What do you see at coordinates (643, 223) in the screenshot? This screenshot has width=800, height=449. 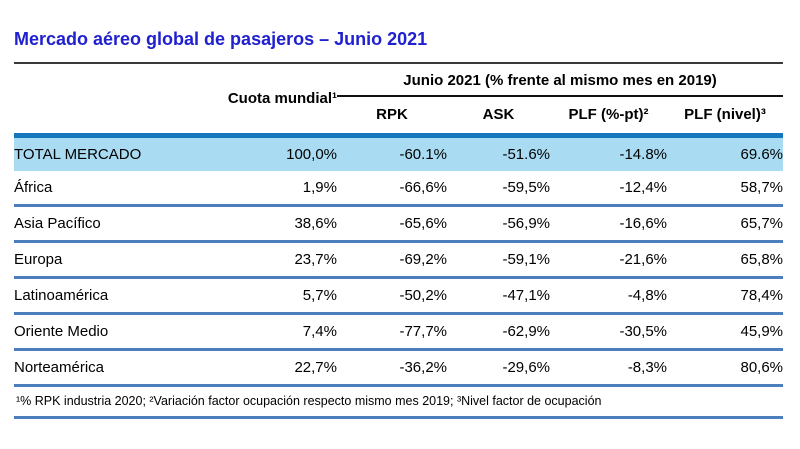 I see `plf-pt-cell: -16,6%` at bounding box center [643, 223].